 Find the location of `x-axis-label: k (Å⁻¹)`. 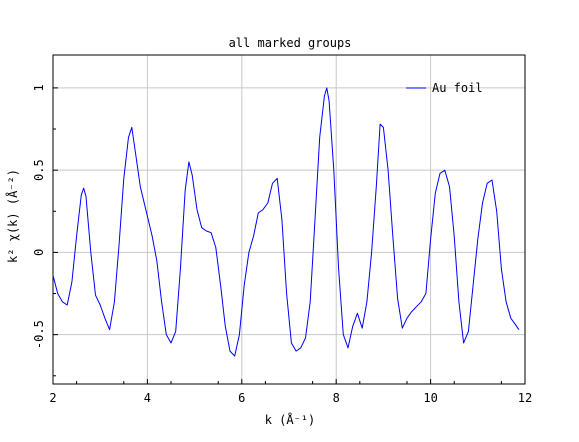

x-axis-label: k (Å⁻¹) is located at coordinates (290, 419).